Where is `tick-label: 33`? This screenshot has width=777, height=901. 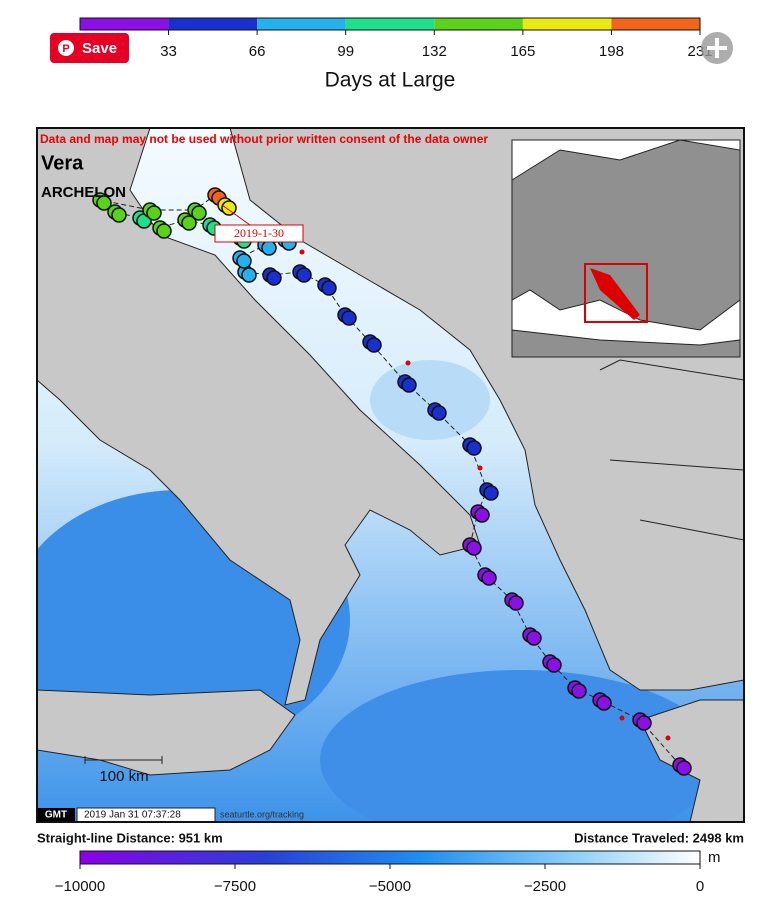
tick-label: 33 is located at coordinates (168, 51).